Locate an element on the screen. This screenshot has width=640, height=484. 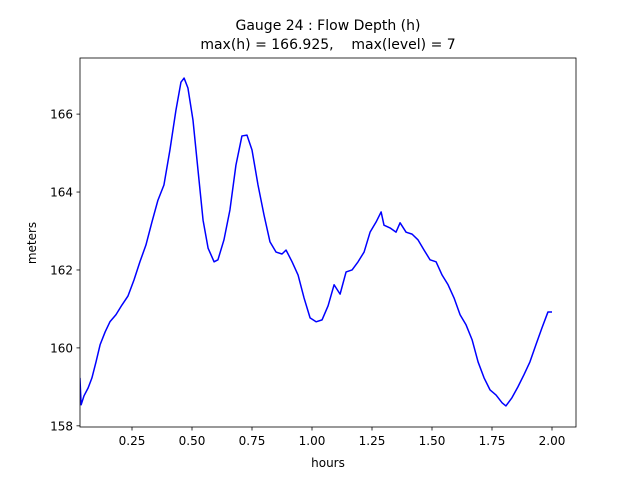
y-tick-label: 162 is located at coordinates (61, 270).